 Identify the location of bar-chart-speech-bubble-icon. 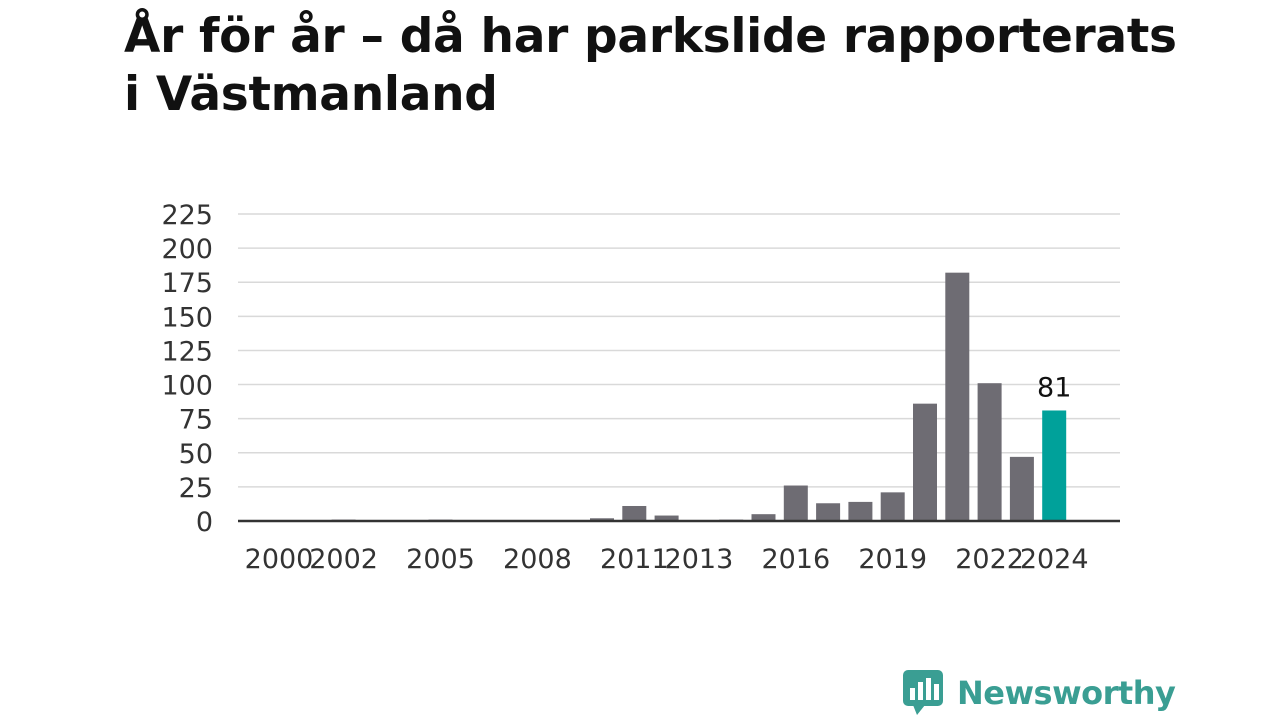
(923, 692).